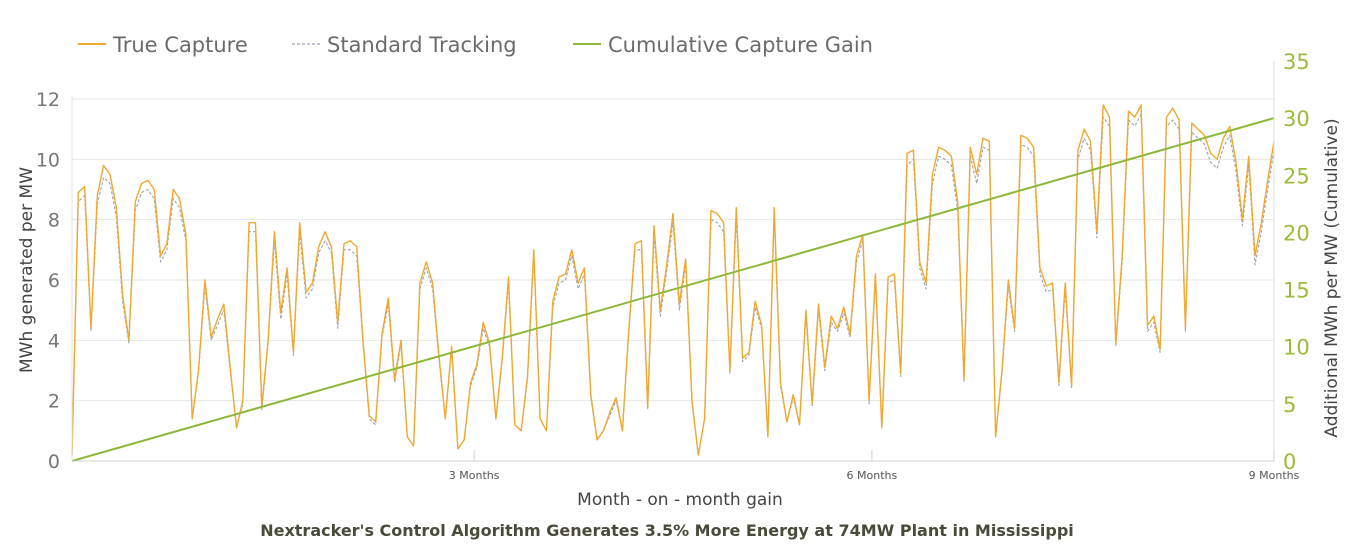 The width and height of the screenshot is (1349, 549). What do you see at coordinates (54, 462) in the screenshot?
I see `y-left-tick-label: 0` at bounding box center [54, 462].